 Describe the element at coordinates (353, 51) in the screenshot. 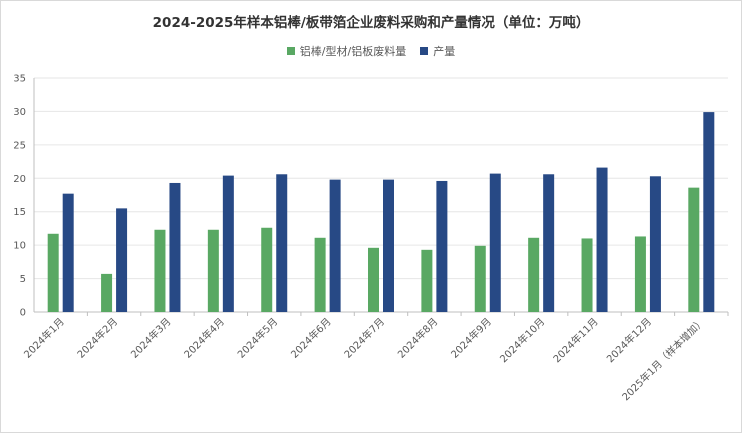

I see `legend-label-scrap: 铝棒/型材/铝板废料量` at that location.